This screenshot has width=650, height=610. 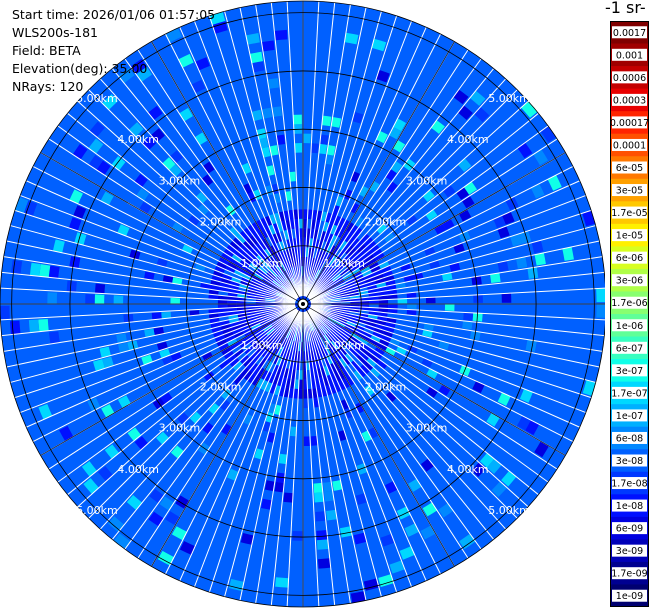 I want to click on colorbar-tick-label: 0.001, so click(x=629, y=55).